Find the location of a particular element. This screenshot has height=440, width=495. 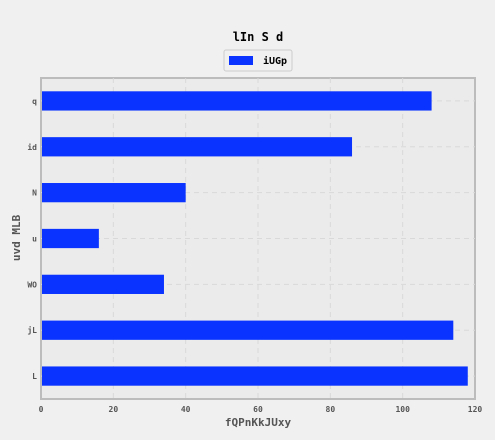

x-tick-label: 20 is located at coordinates (114, 409).